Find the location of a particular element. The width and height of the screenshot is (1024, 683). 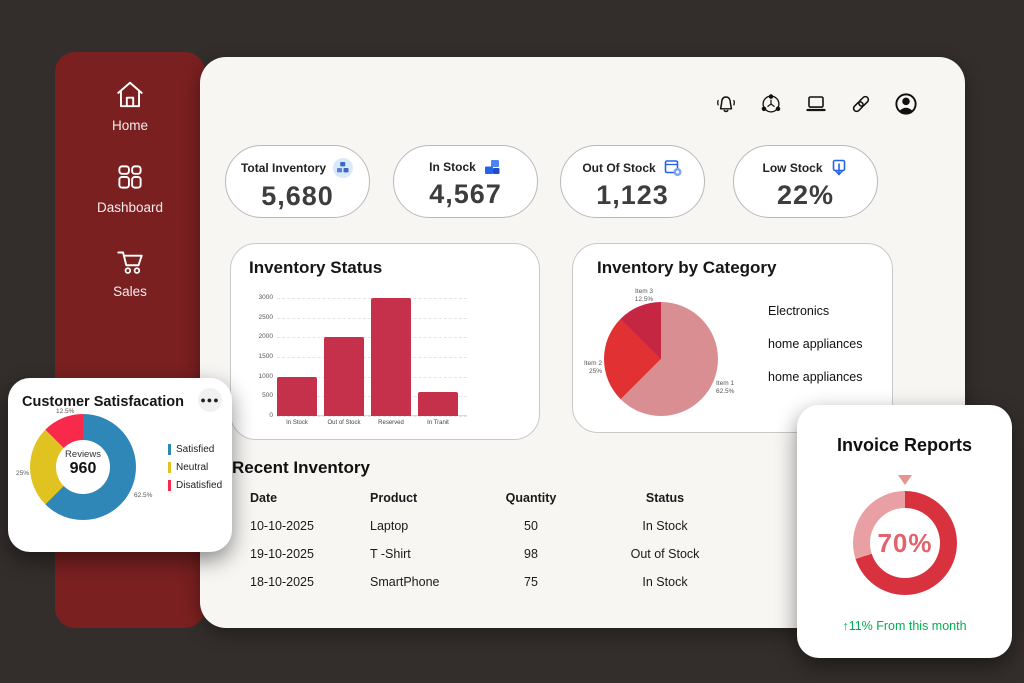

bar-ytick: 500 is located at coordinates (267, 396).